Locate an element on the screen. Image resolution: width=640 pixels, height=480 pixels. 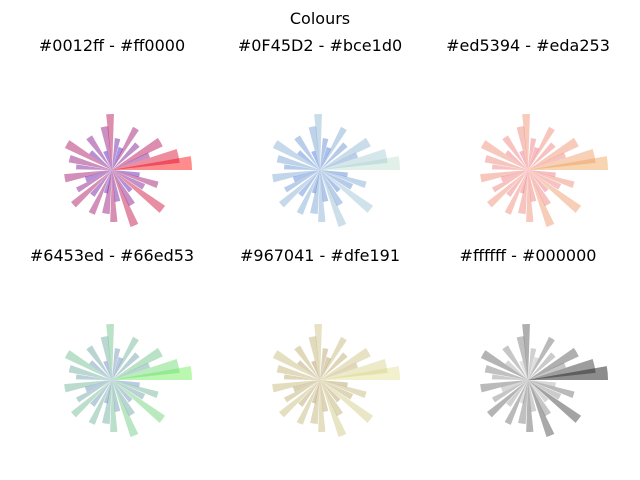
figure-title: Colours is located at coordinates (320, 18).